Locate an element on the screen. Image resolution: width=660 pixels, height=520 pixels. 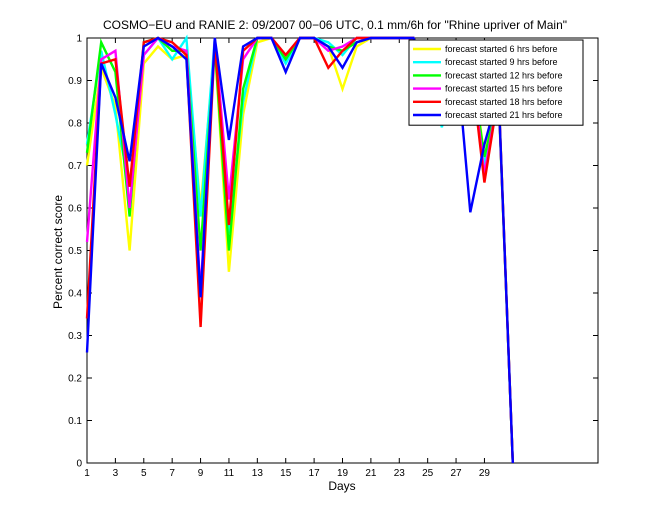
x-tick-label: 13 is located at coordinates (258, 473).